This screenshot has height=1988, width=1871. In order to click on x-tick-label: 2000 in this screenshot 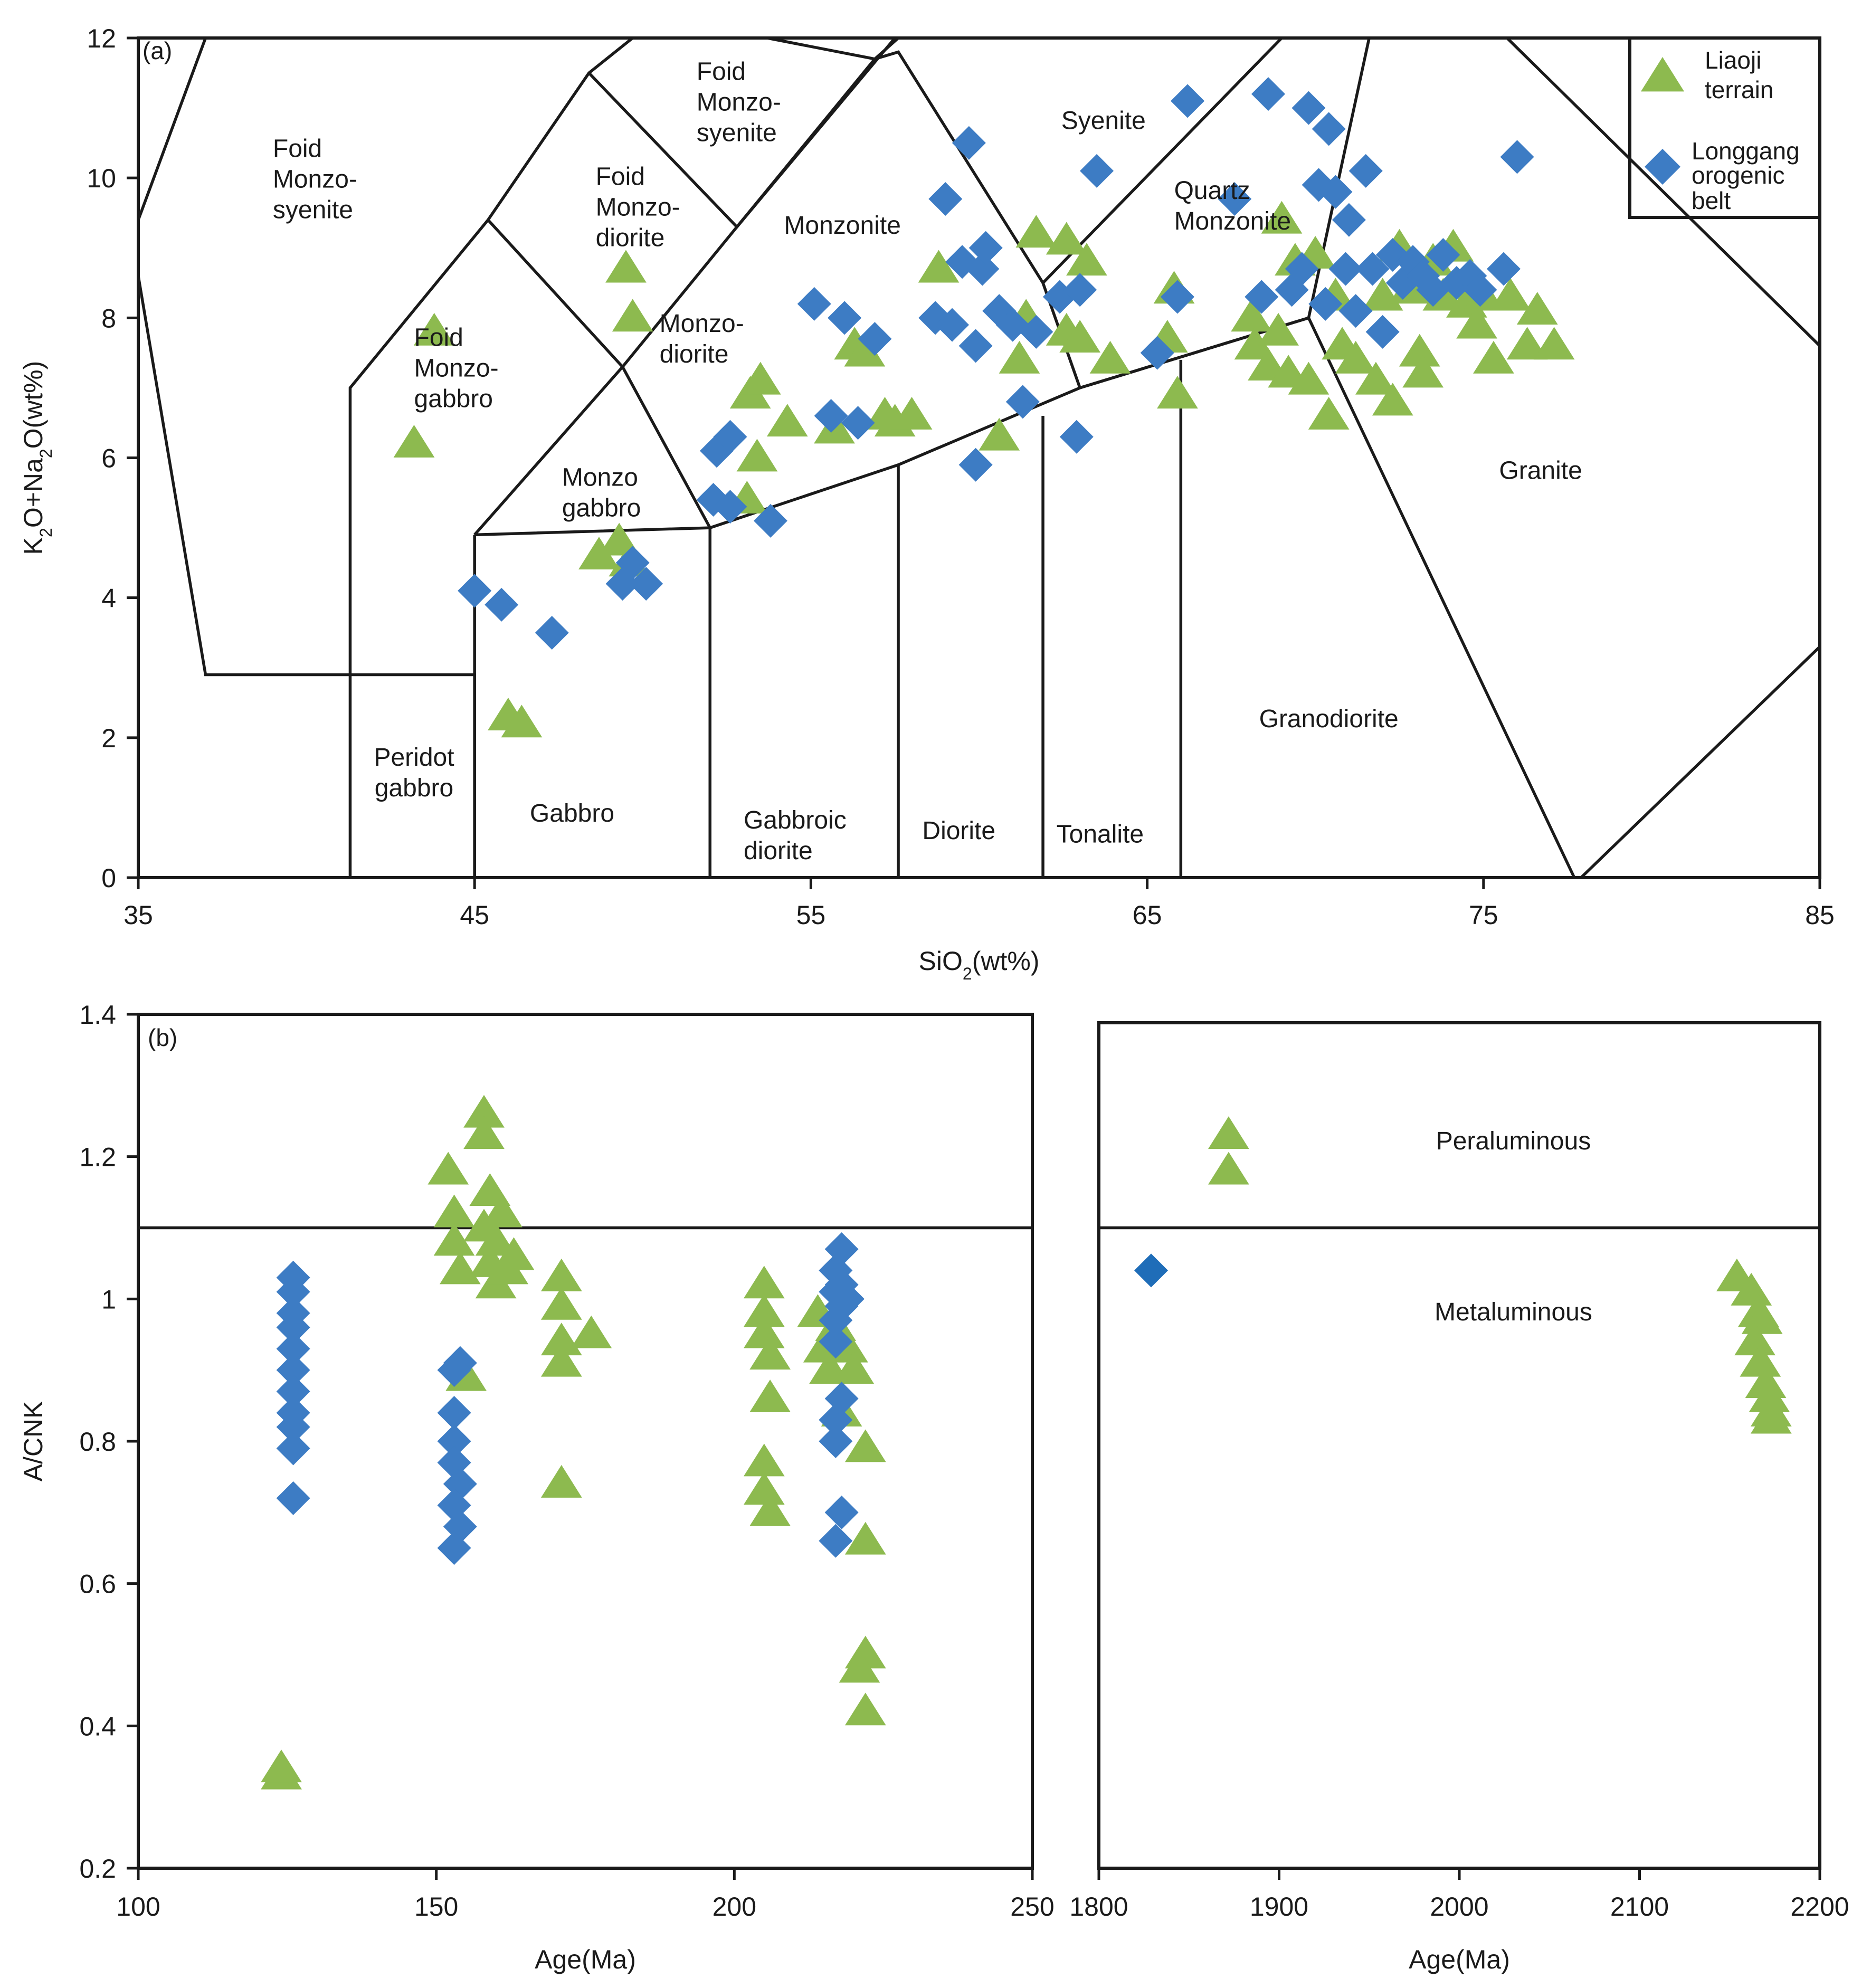, I will do `click(1459, 1907)`.